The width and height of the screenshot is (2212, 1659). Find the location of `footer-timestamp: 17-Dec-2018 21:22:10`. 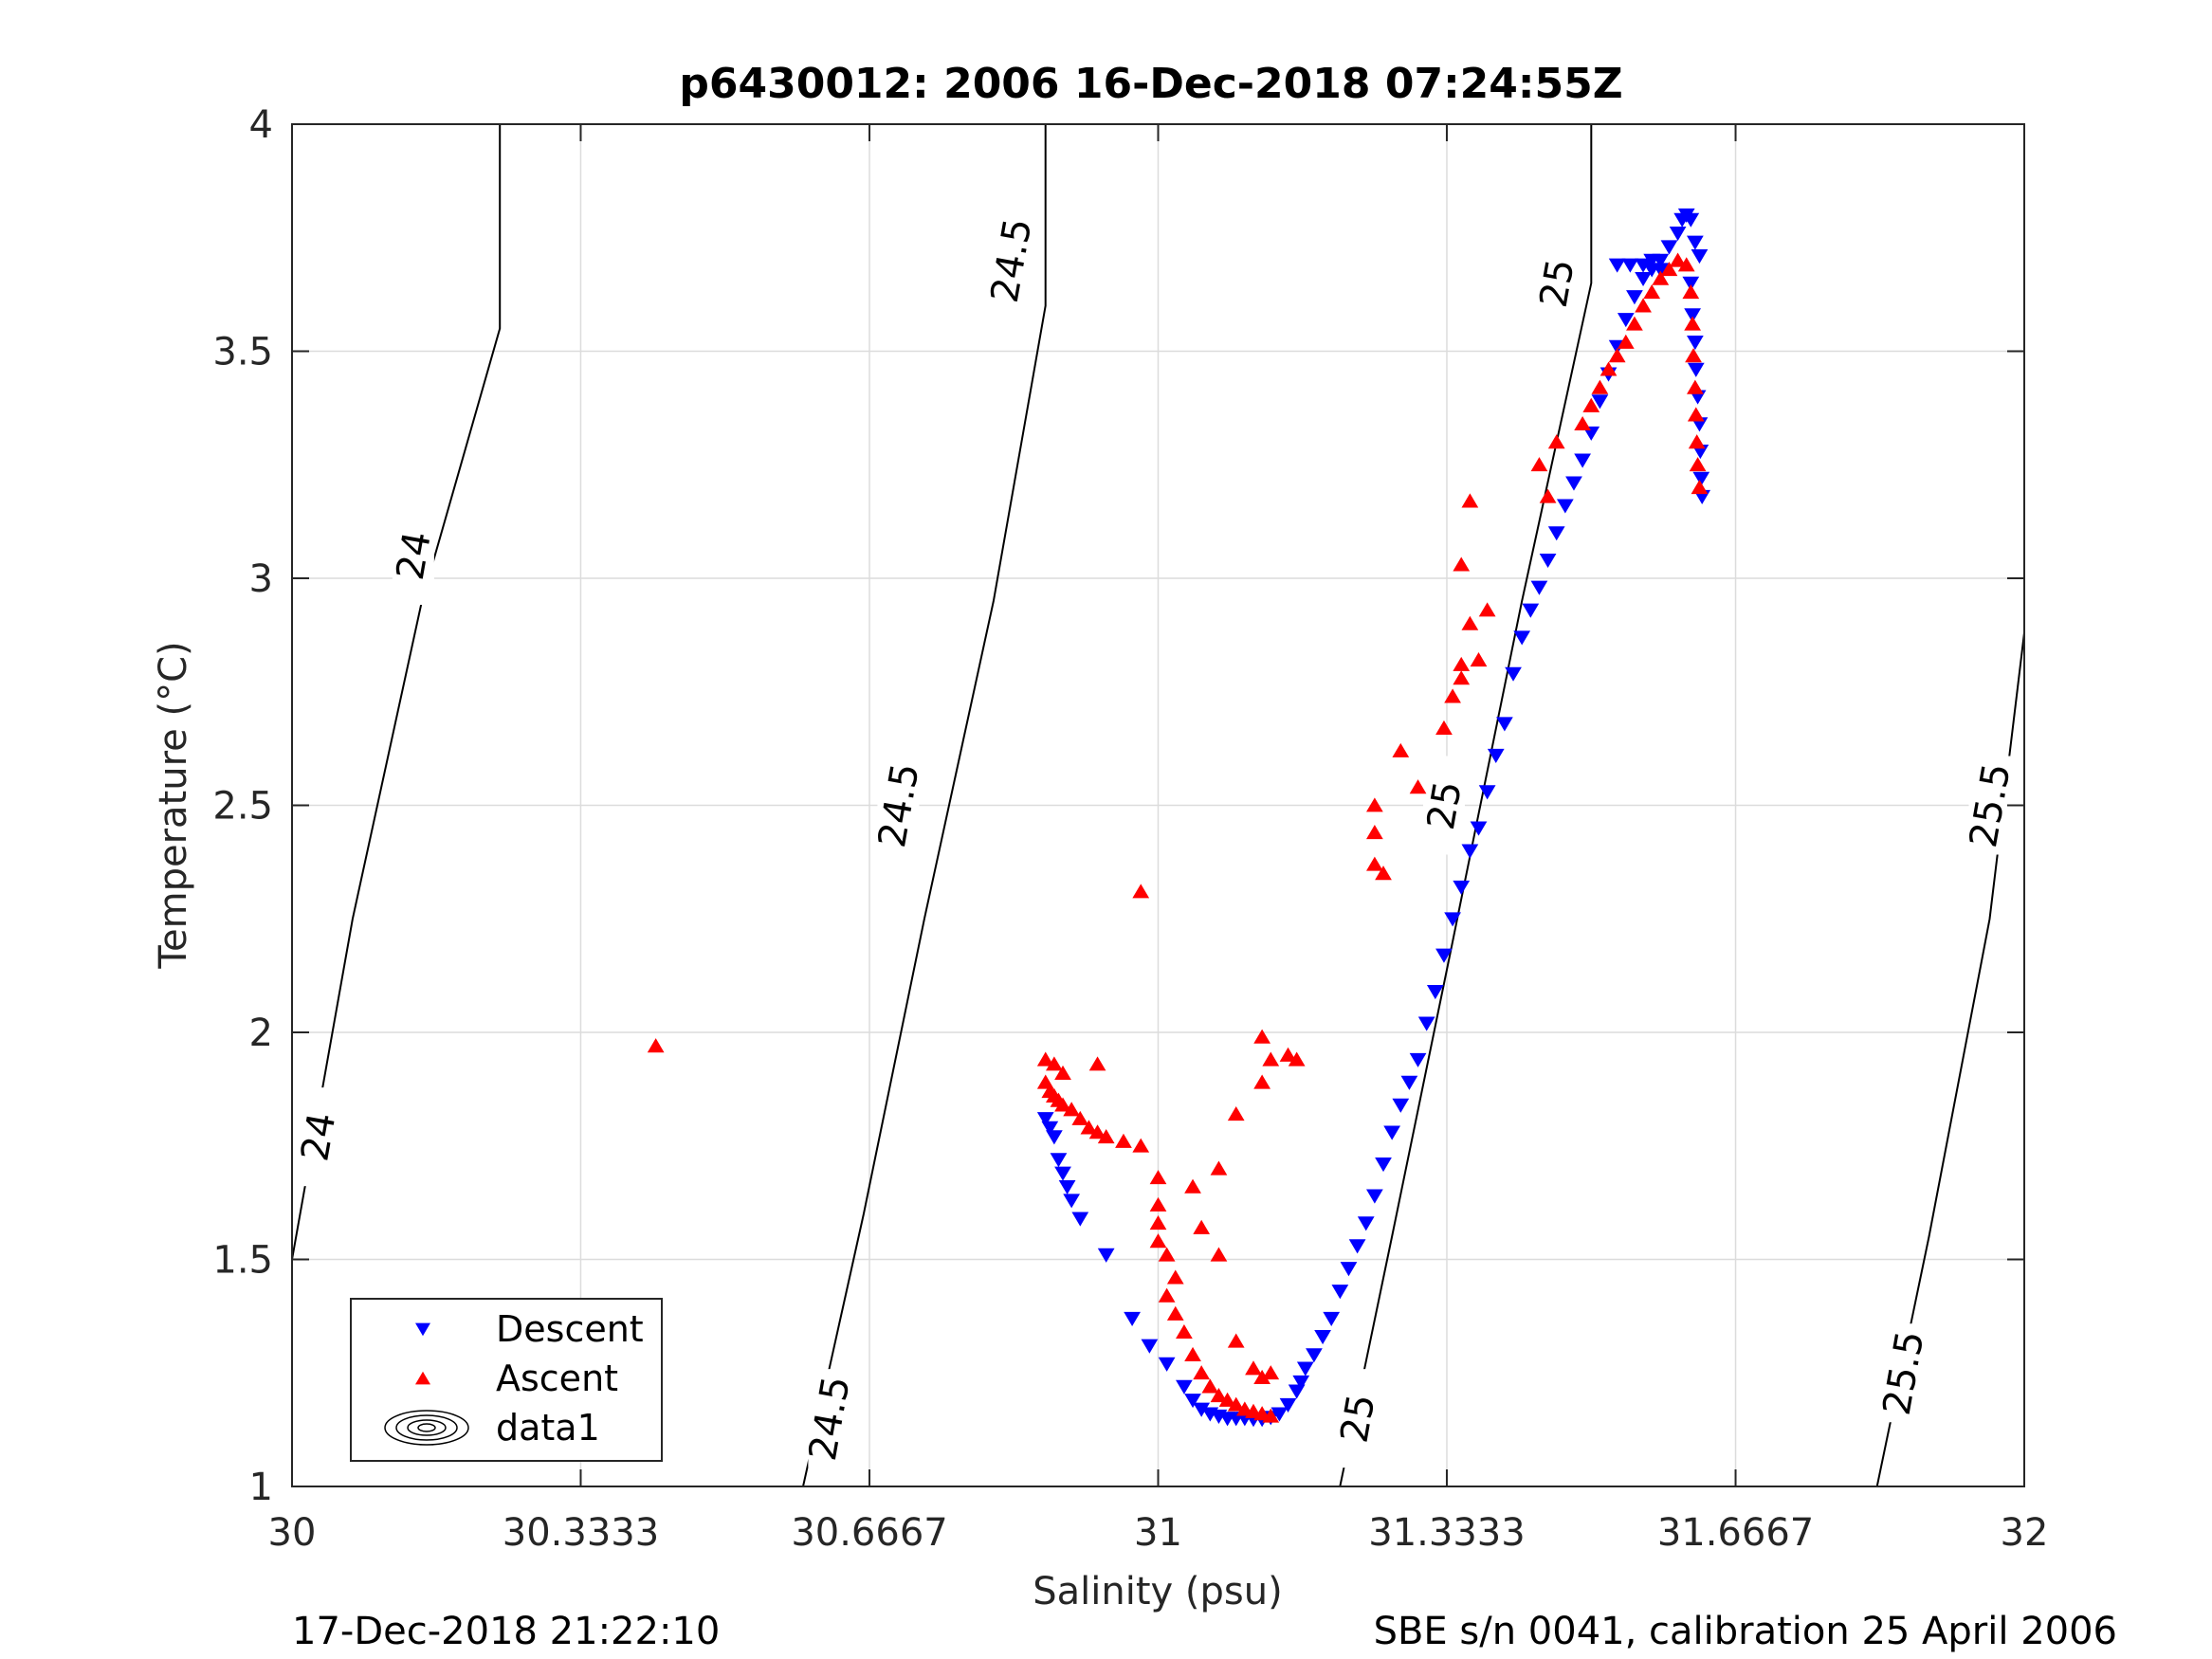

footer-timestamp: 17-Dec-2018 21:22:10 is located at coordinates (506, 1631).